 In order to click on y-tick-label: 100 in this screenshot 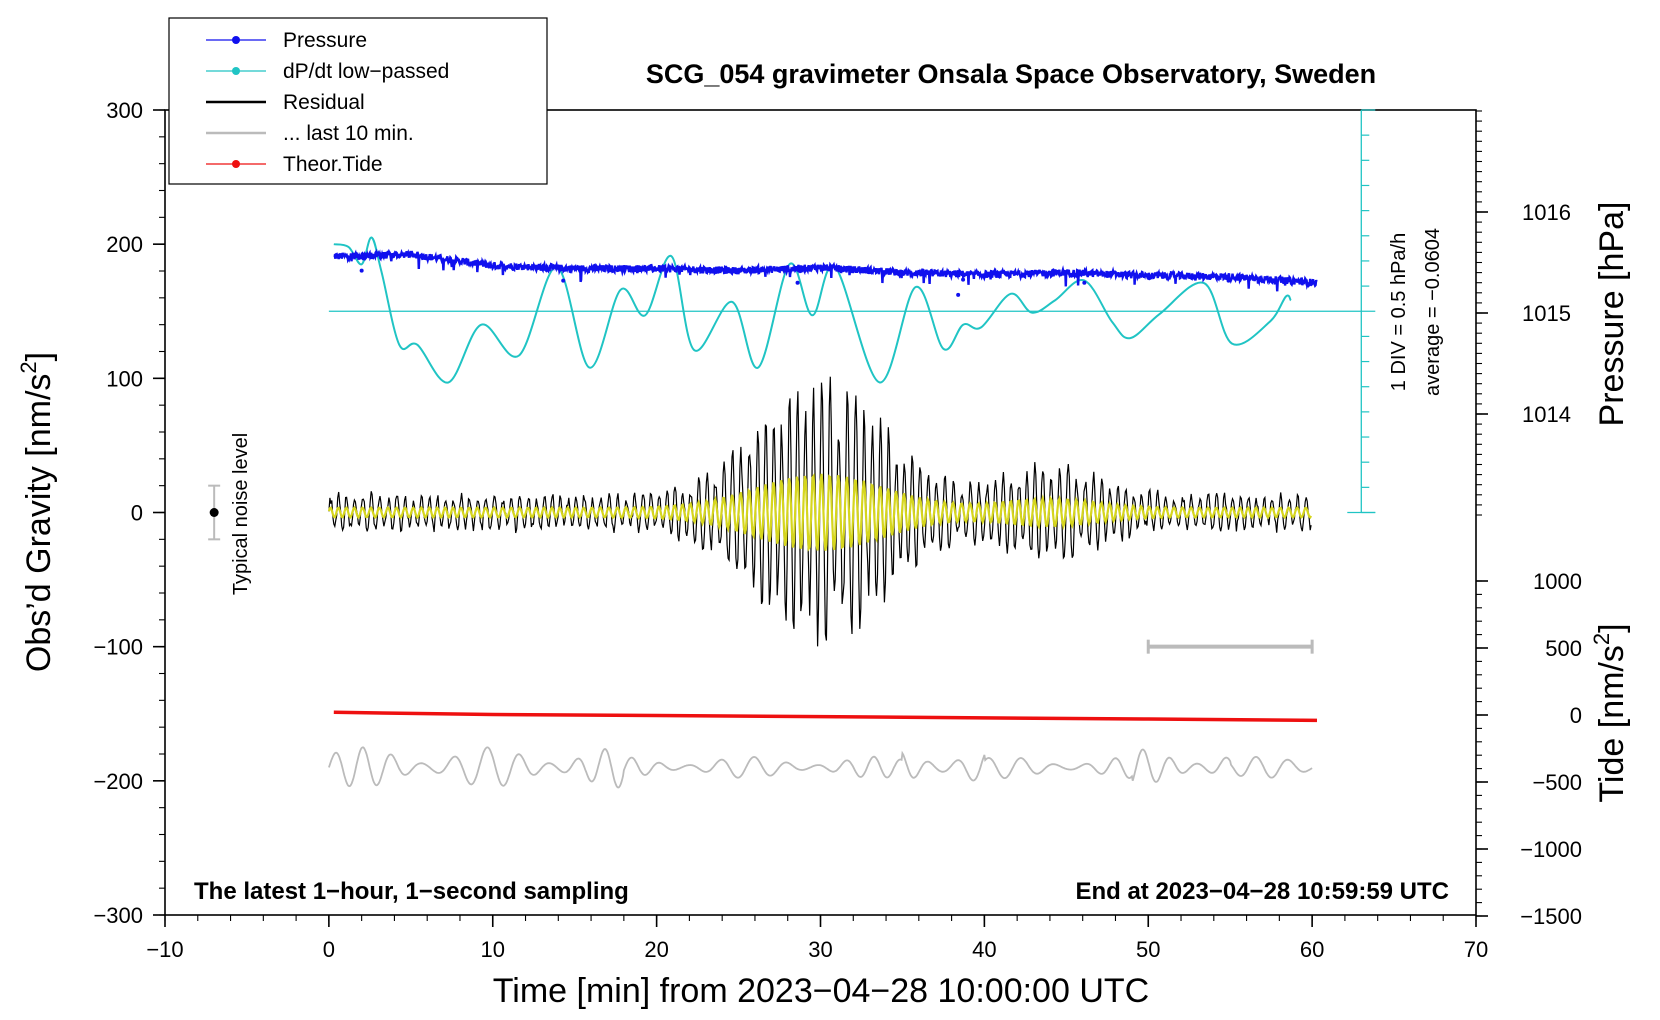, I will do `click(124, 378)`.